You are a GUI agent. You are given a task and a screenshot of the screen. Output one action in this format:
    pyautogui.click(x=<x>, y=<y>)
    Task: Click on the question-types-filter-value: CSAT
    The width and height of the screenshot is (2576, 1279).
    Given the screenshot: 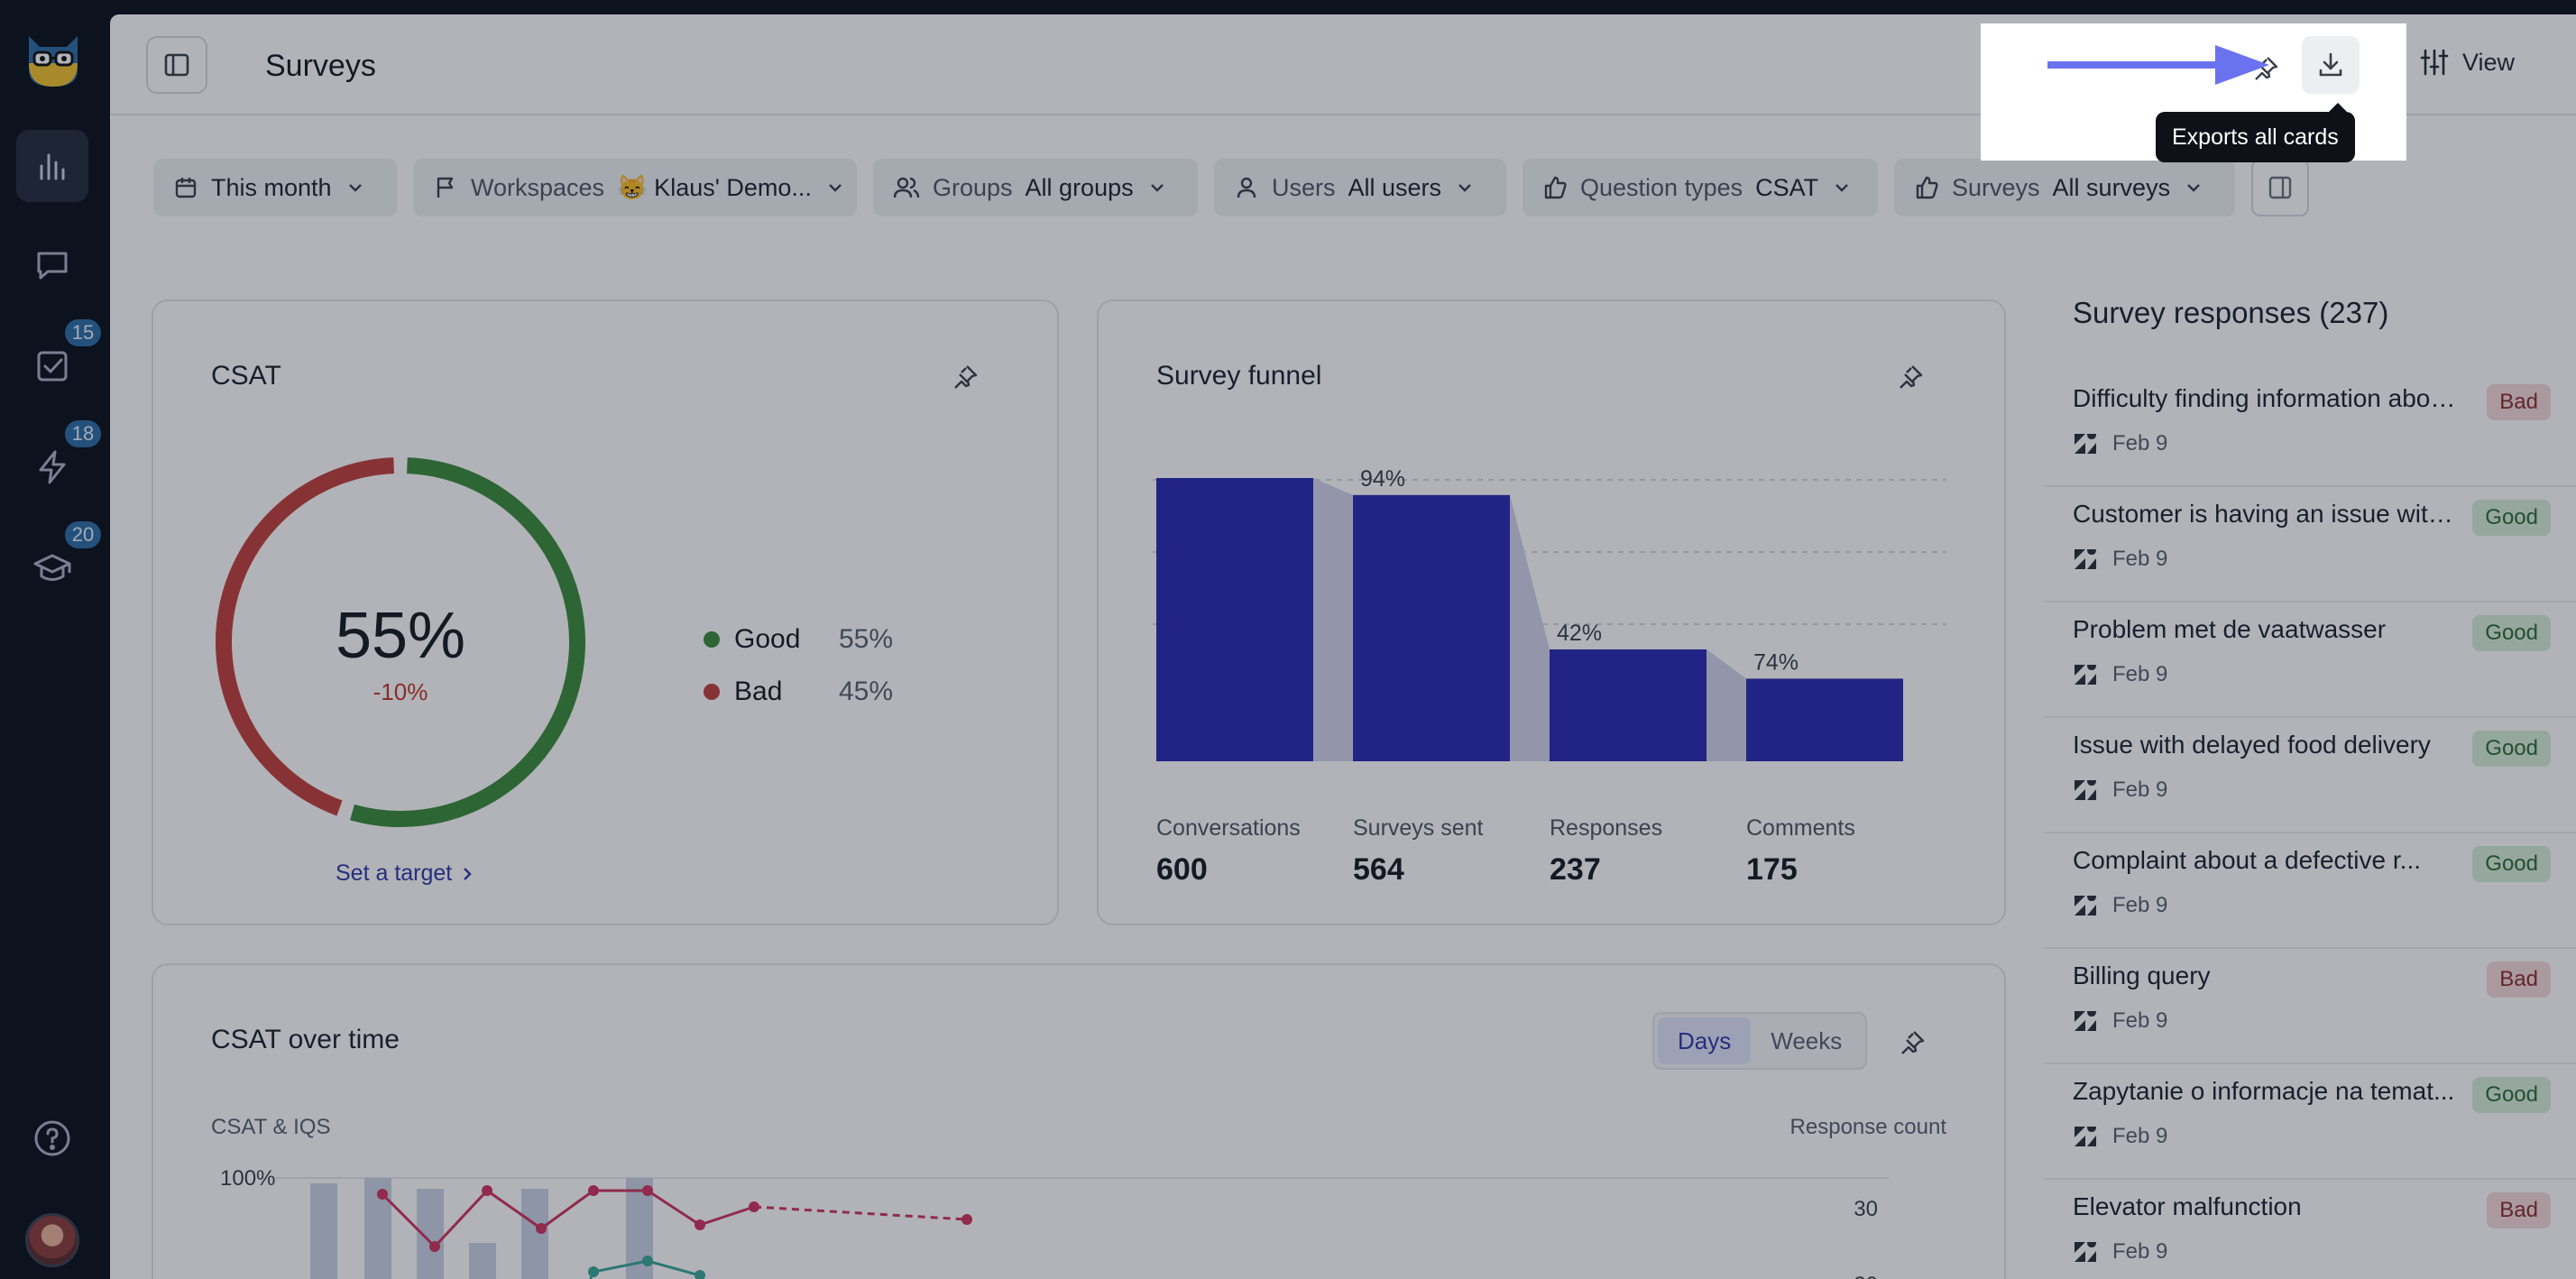 What is the action you would take?
    pyautogui.click(x=1787, y=187)
    